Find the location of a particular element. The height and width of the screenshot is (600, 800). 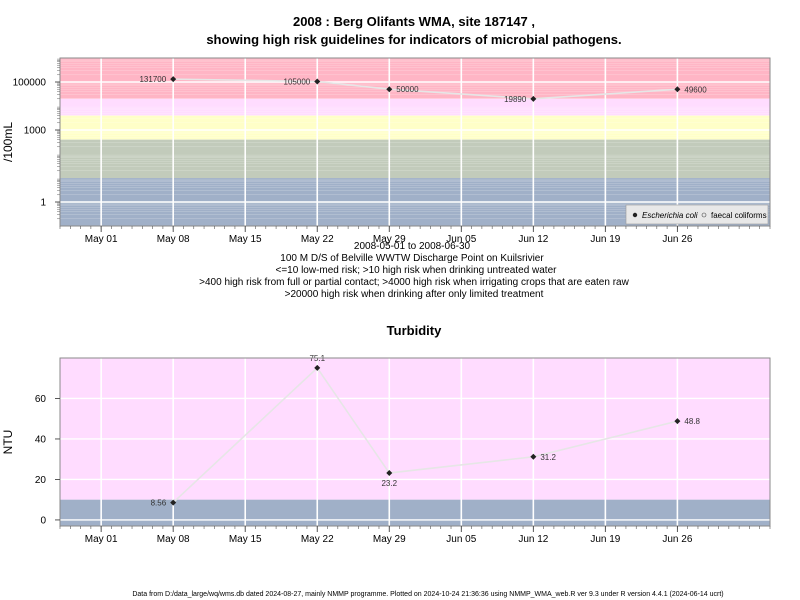

chart1-ylabel: /100mL is located at coordinates (8, 142).